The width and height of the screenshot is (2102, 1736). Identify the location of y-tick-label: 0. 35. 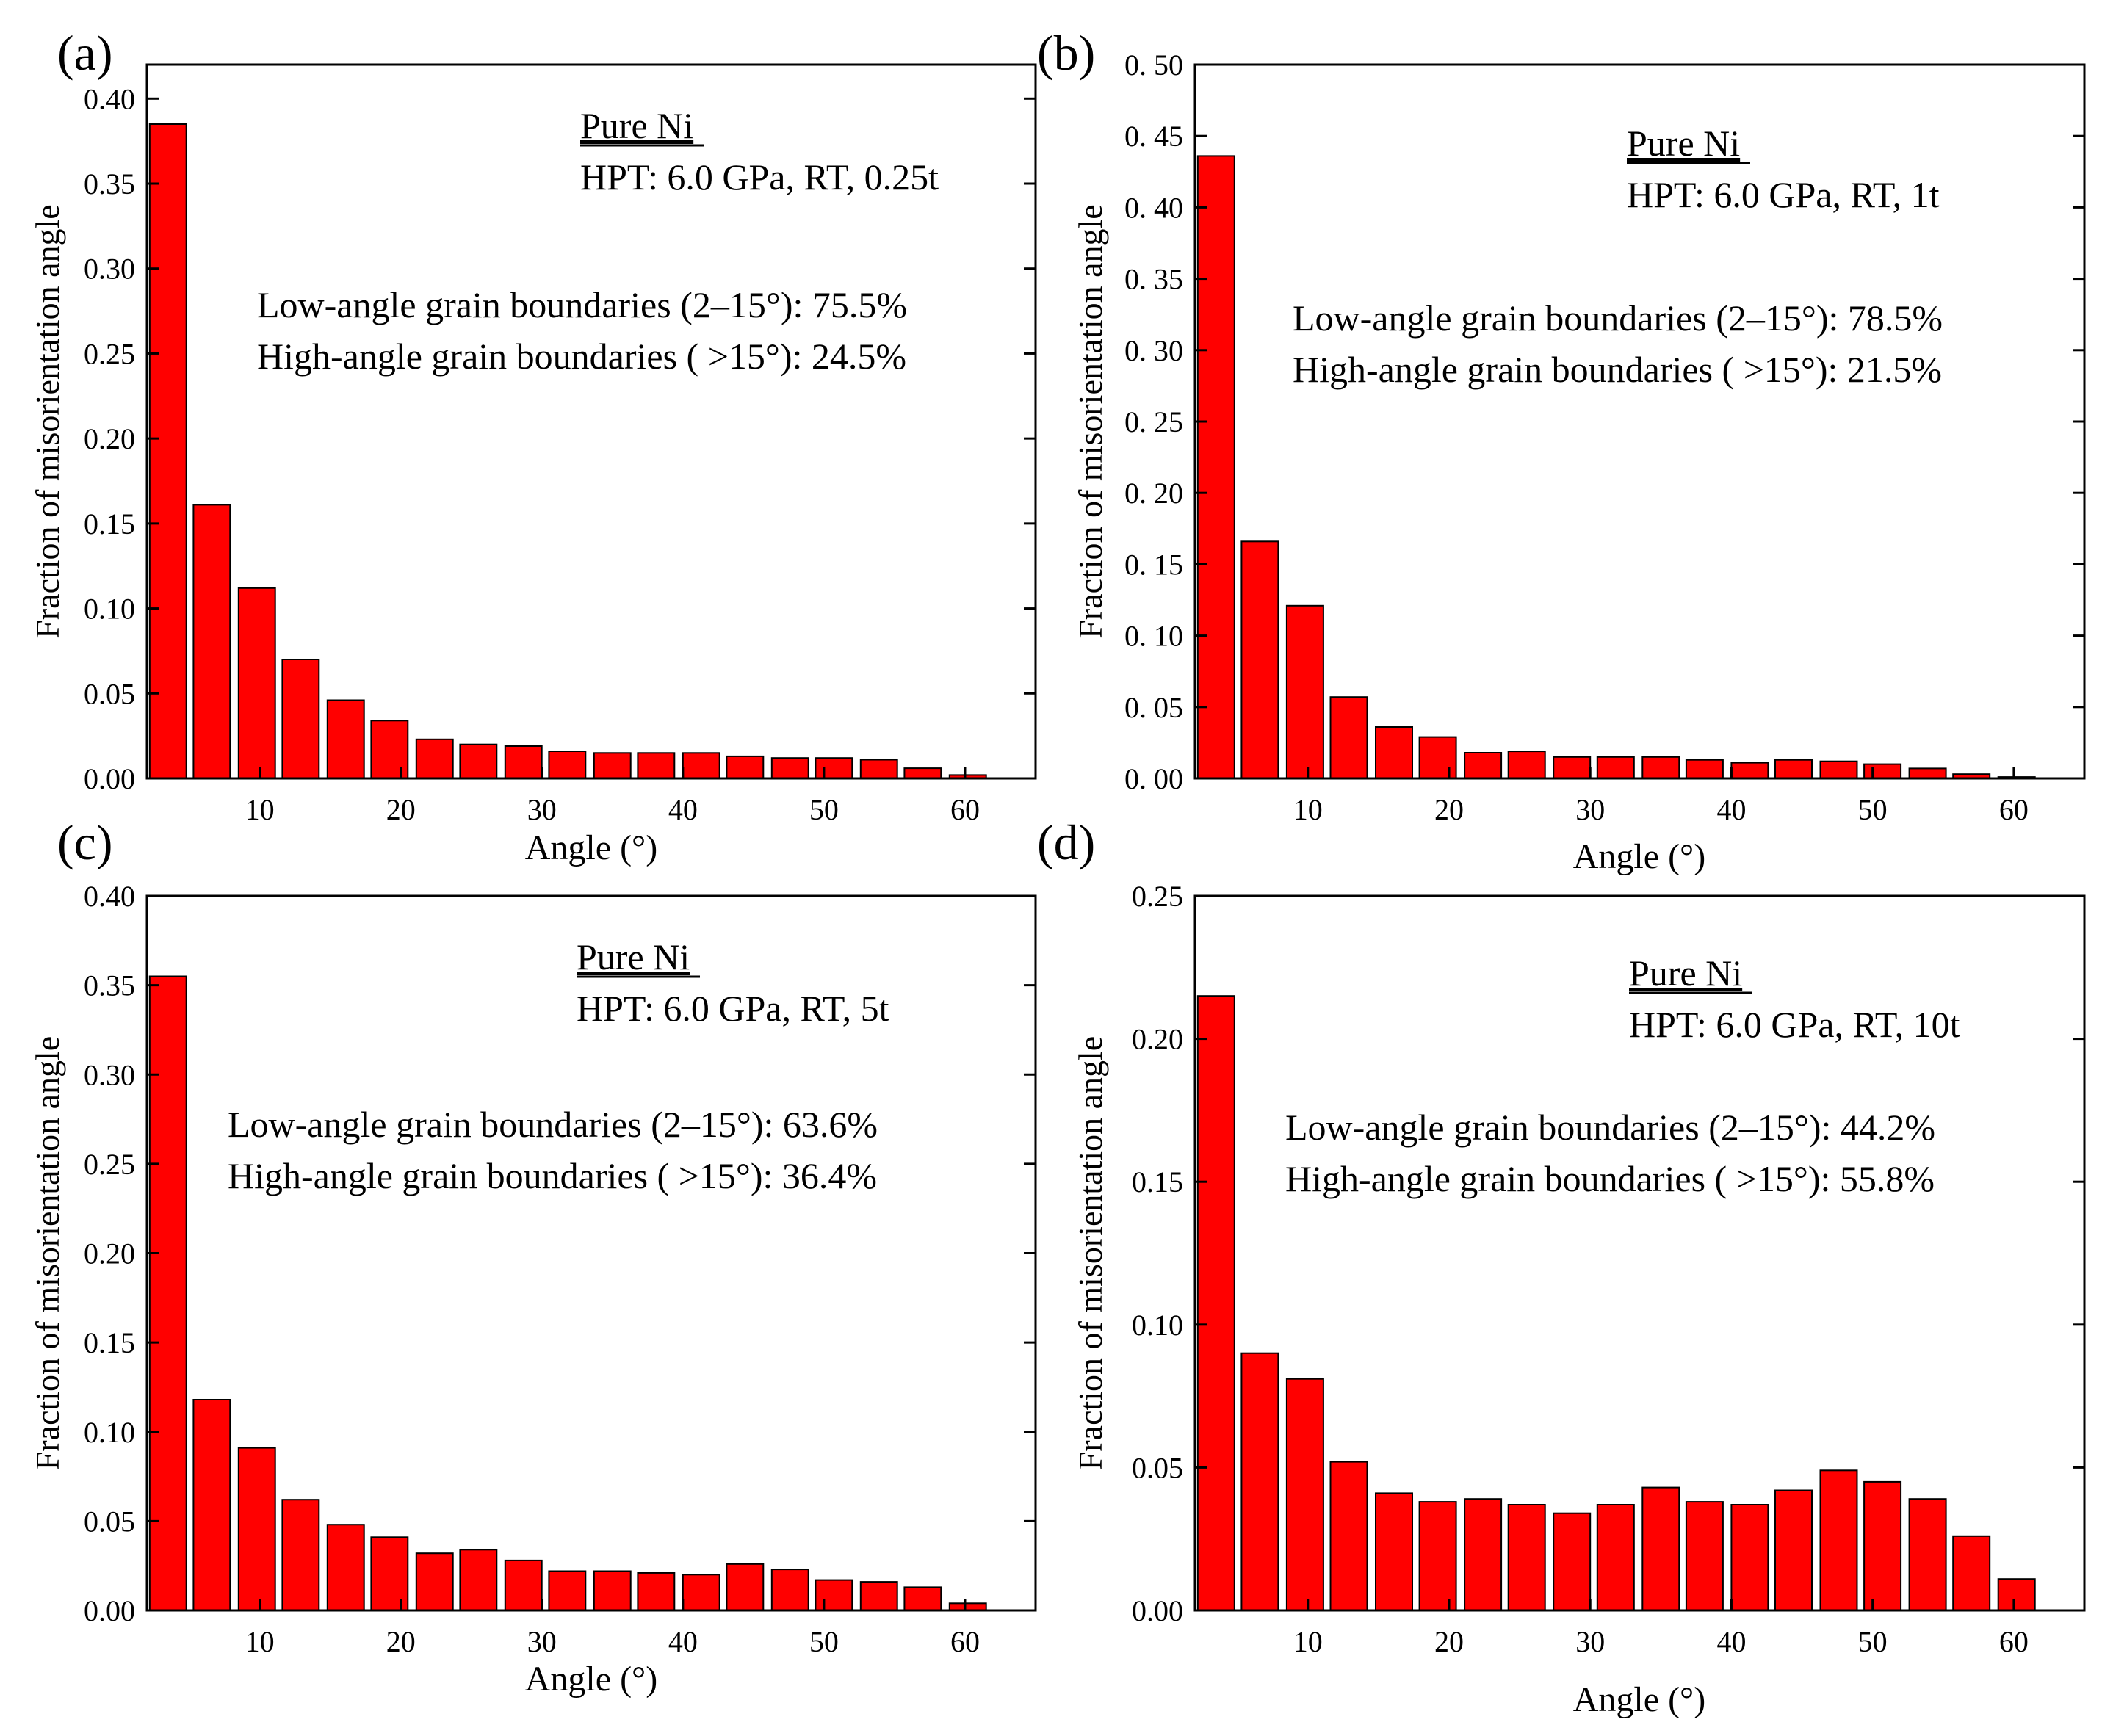
(1153, 279).